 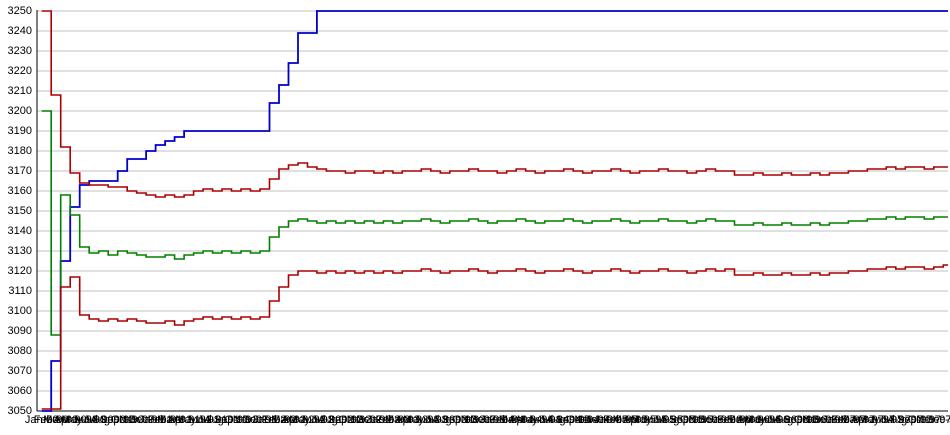 I want to click on x-tick-label: Sep-95, so click(x=687, y=420).